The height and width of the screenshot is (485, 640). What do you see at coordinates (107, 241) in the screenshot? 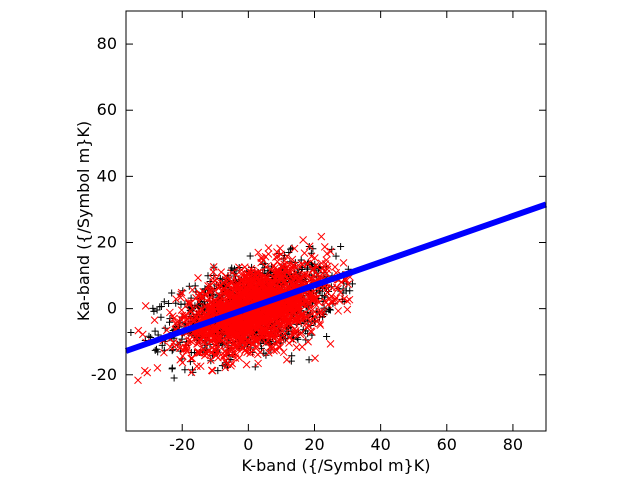
I see `y-tick-label: 20` at bounding box center [107, 241].